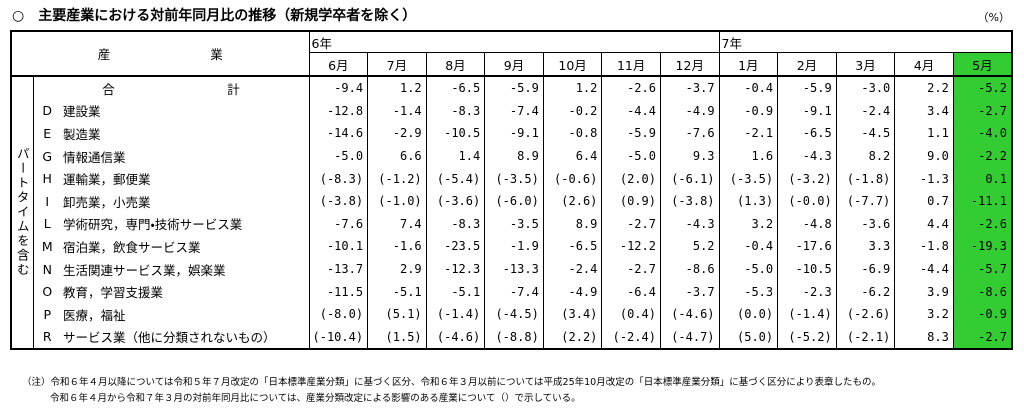 Image resolution: width=1024 pixels, height=409 pixels. I want to click on industry-code: L, so click(47, 224).